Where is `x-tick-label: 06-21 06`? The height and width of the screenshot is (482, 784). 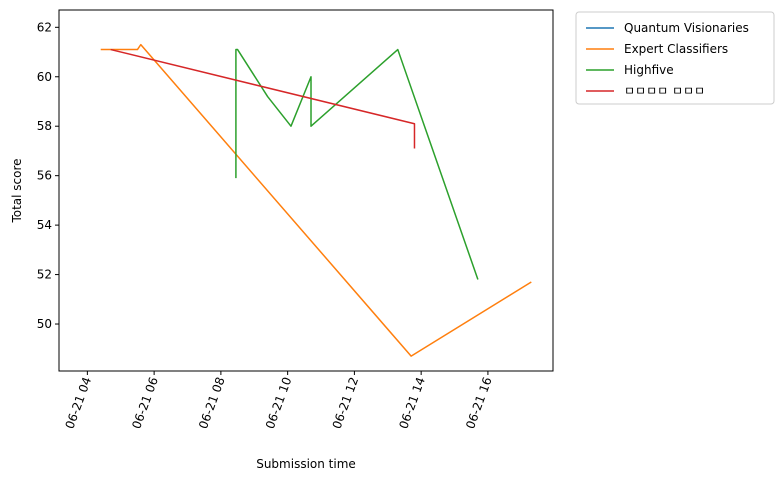
x-tick-label: 06-21 06 is located at coordinates (145, 402).